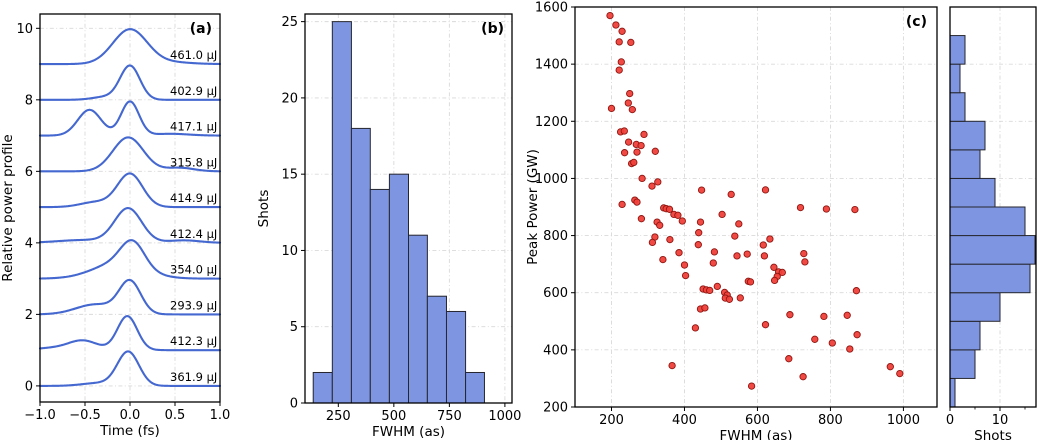 This screenshot has height=440, width=1043. What do you see at coordinates (408, 432) in the screenshot?
I see `x-axis-label: FWHM (as)` at bounding box center [408, 432].